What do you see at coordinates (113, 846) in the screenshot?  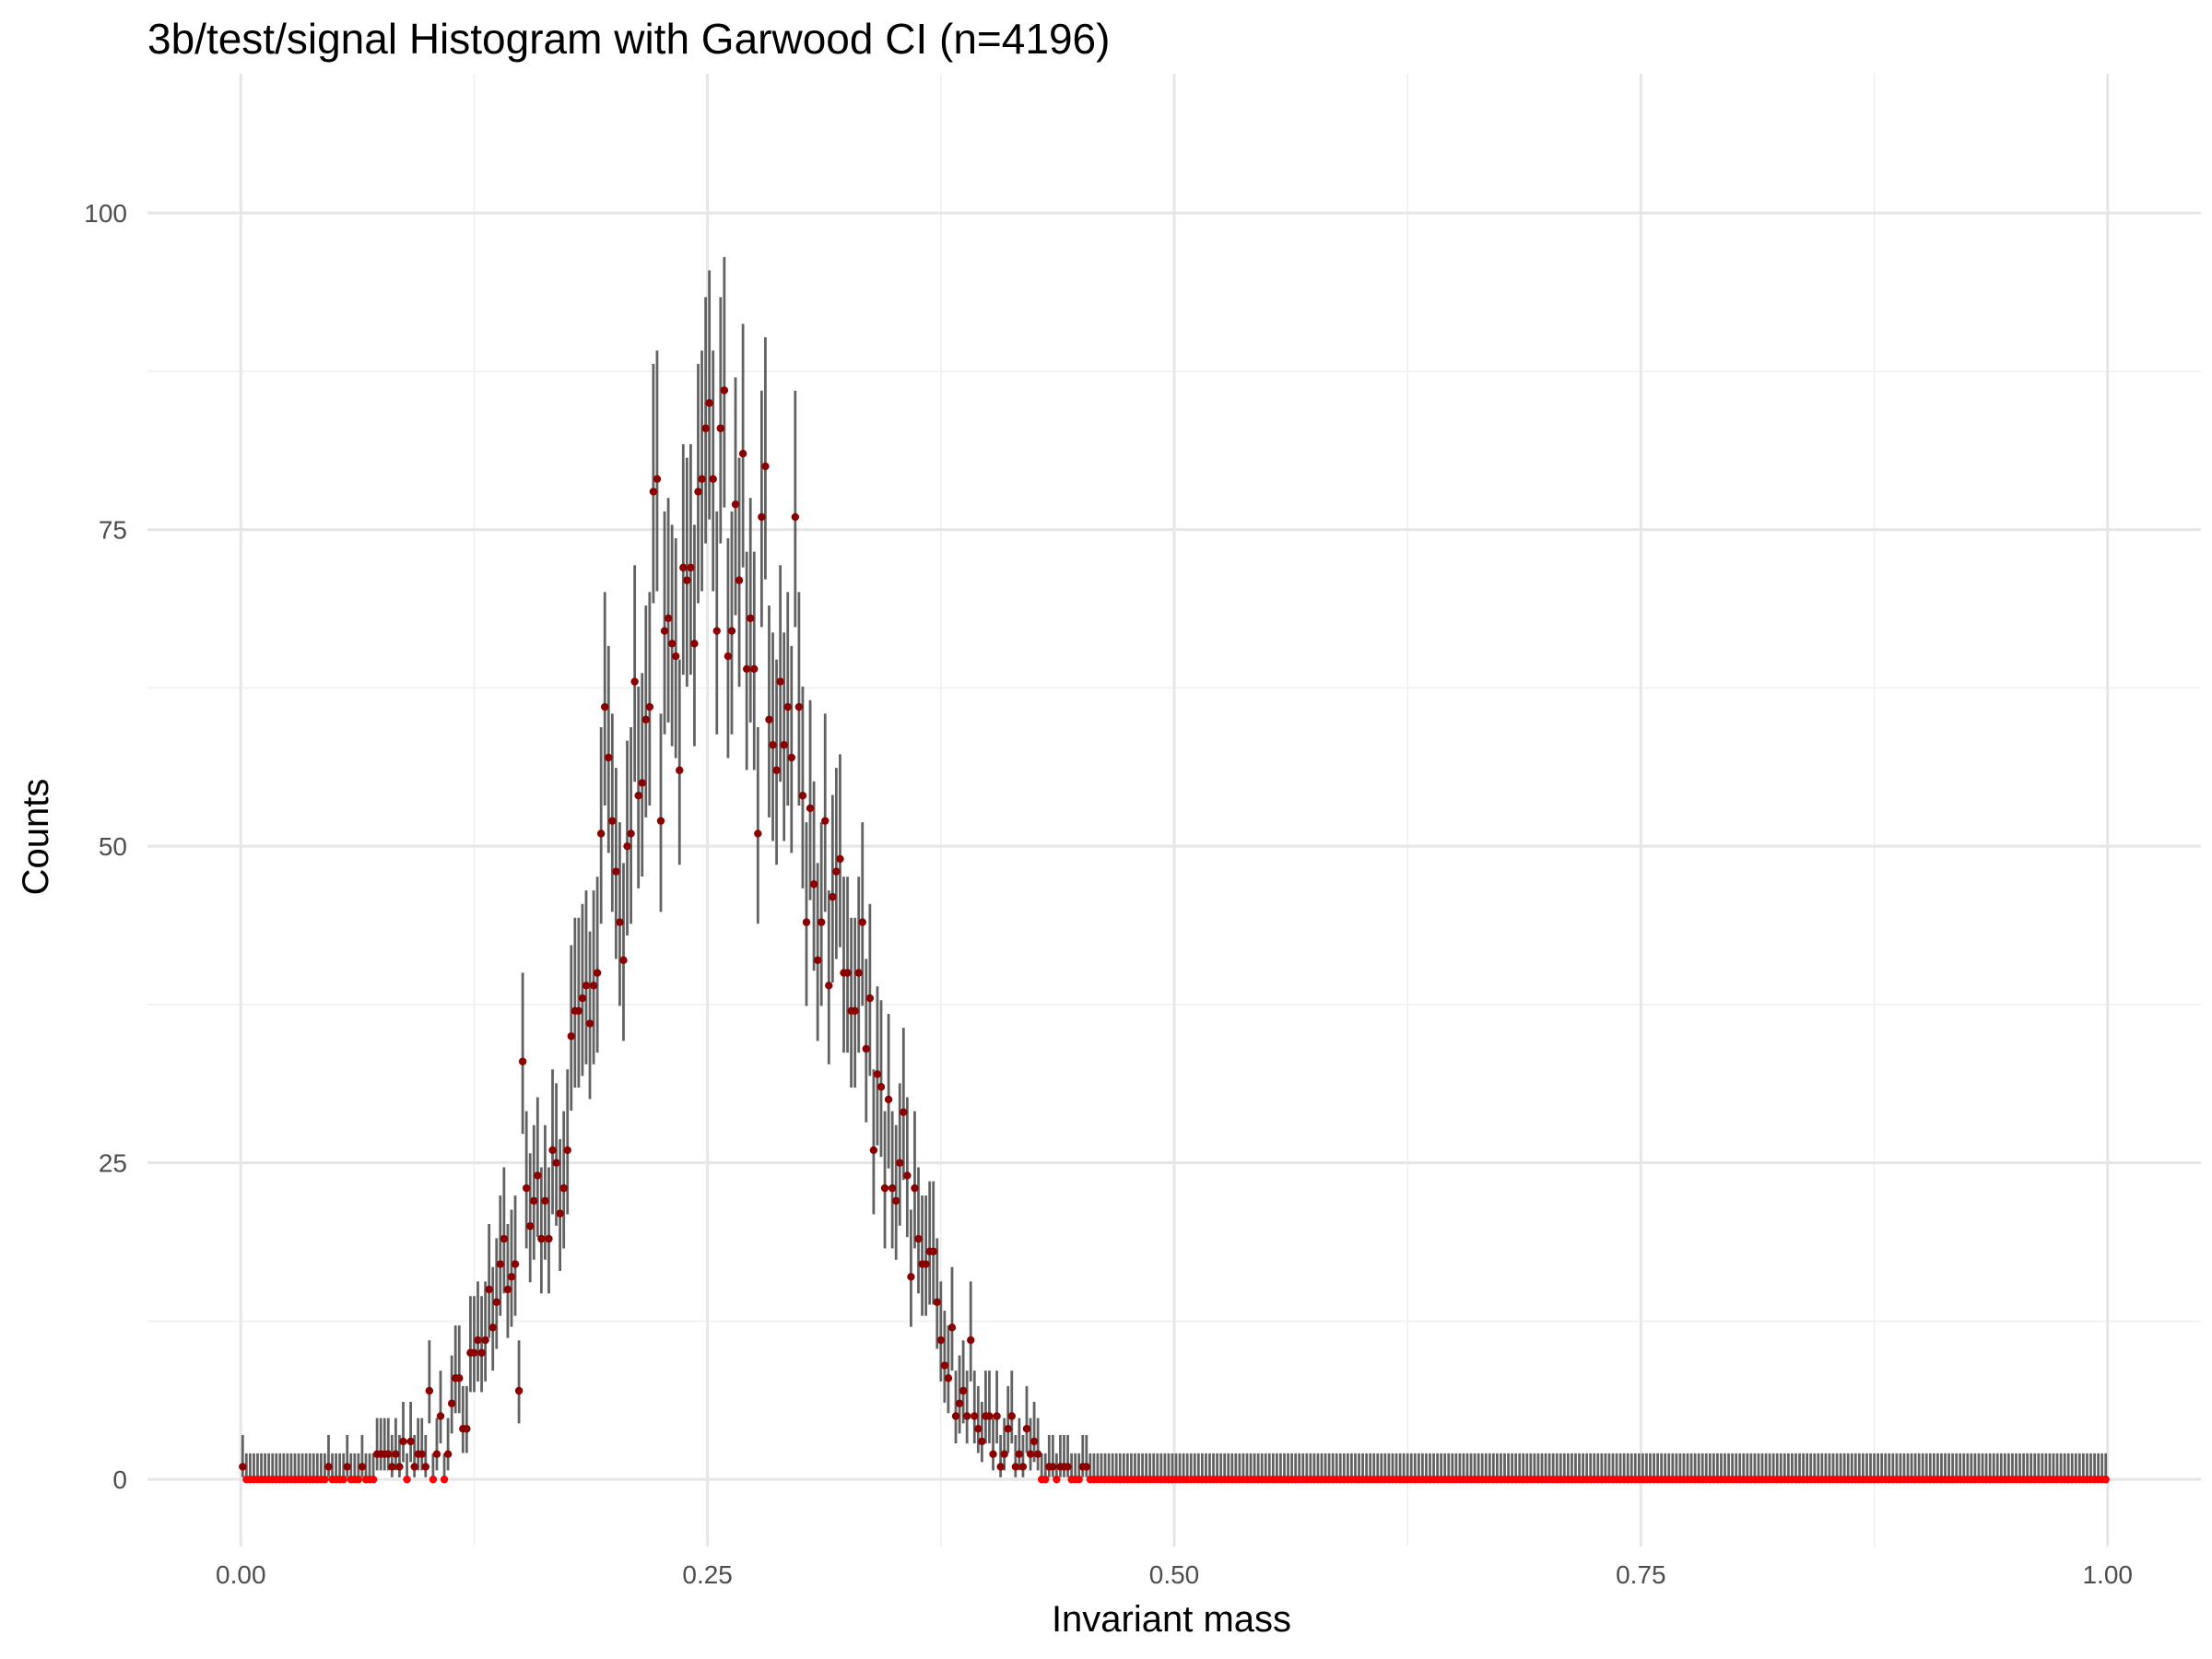 I see `y-tick-label: 50` at bounding box center [113, 846].